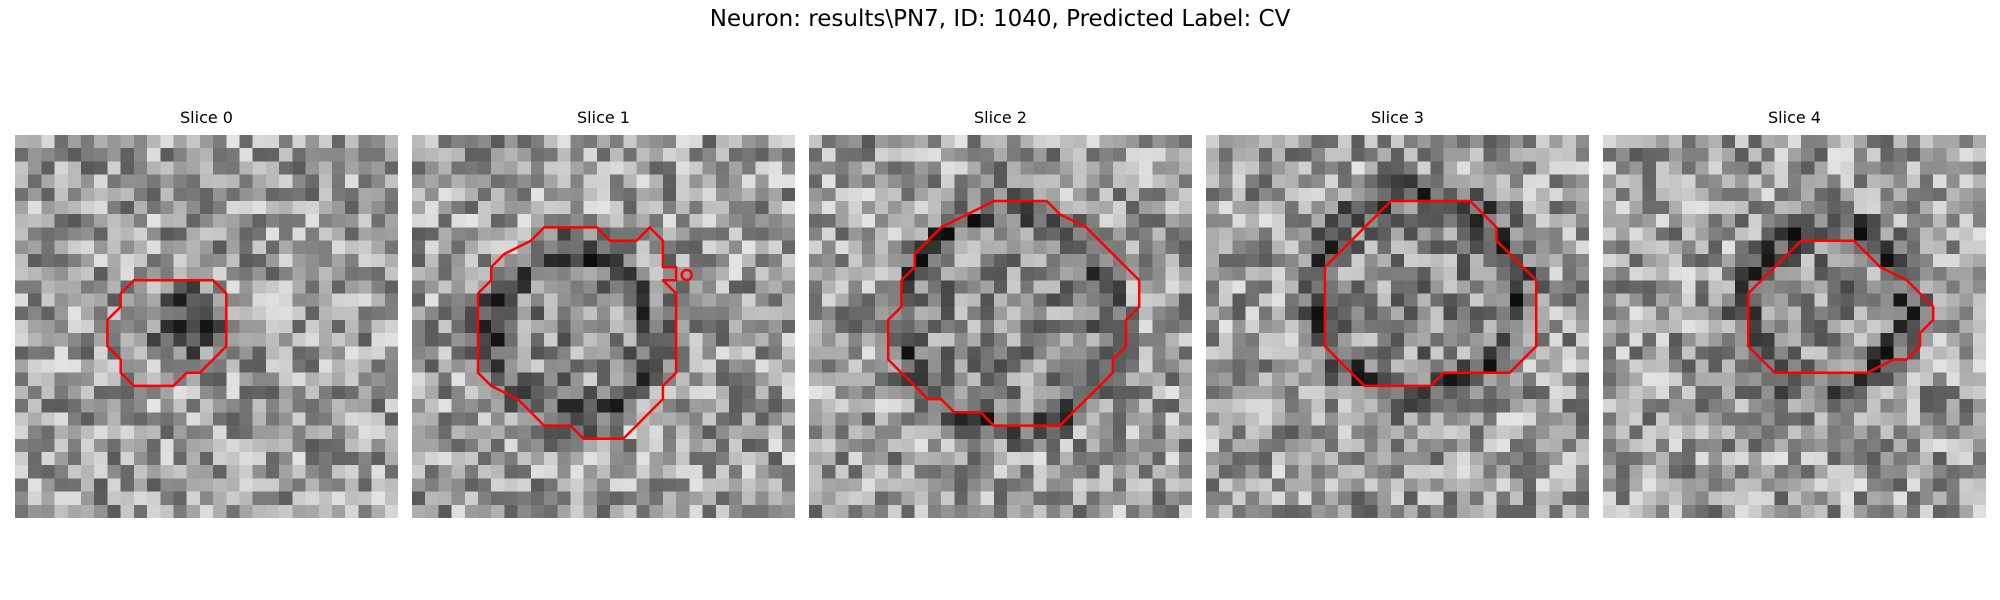 This screenshot has height=600, width=2000. I want to click on slice-panel-4: Slice 4, so click(1794, 313).